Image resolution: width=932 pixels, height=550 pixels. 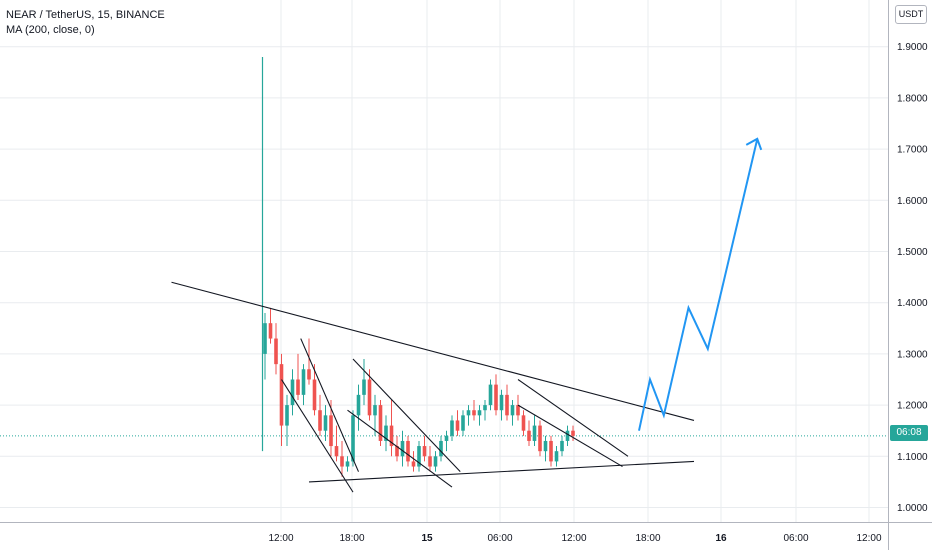 I want to click on y-tick-label: 1.4000, so click(x=912, y=303).